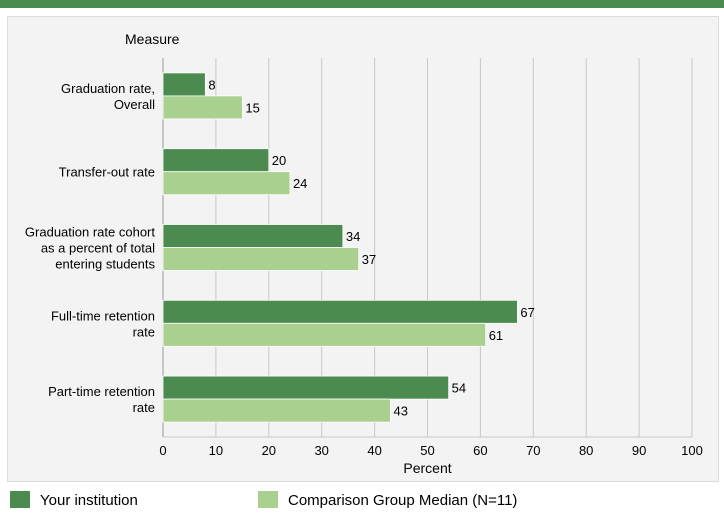 Image resolution: width=724 pixels, height=514 pixels. What do you see at coordinates (533, 450) in the screenshot?
I see `x-tick-label: 70` at bounding box center [533, 450].